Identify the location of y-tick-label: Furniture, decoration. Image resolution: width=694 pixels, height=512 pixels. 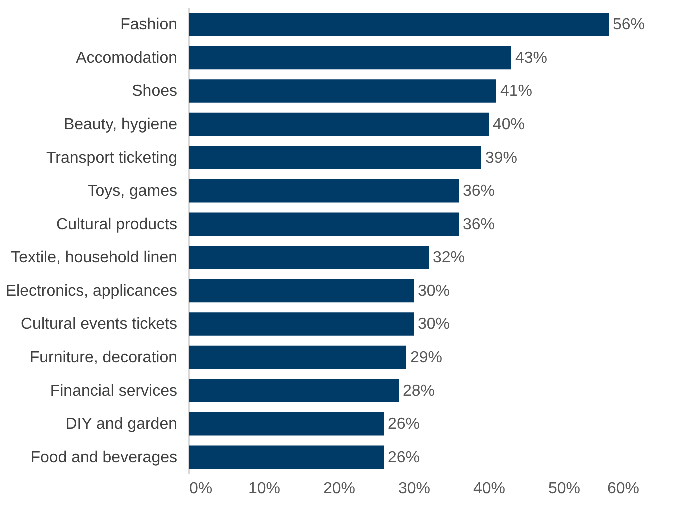
(104, 358).